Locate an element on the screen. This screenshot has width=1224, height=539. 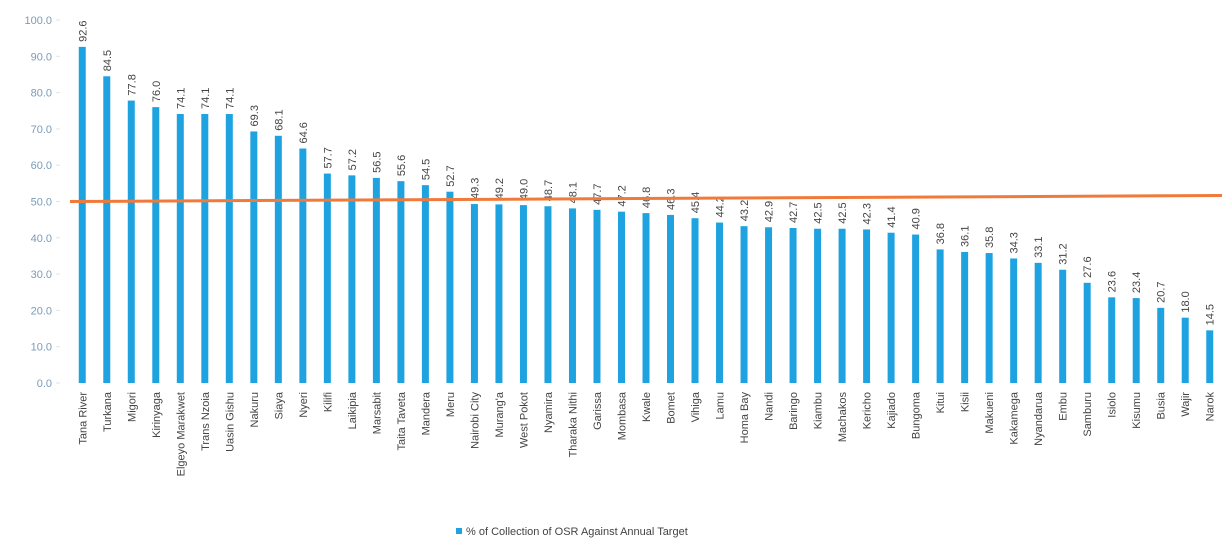
data-label: 54.5 is located at coordinates (426, 169).